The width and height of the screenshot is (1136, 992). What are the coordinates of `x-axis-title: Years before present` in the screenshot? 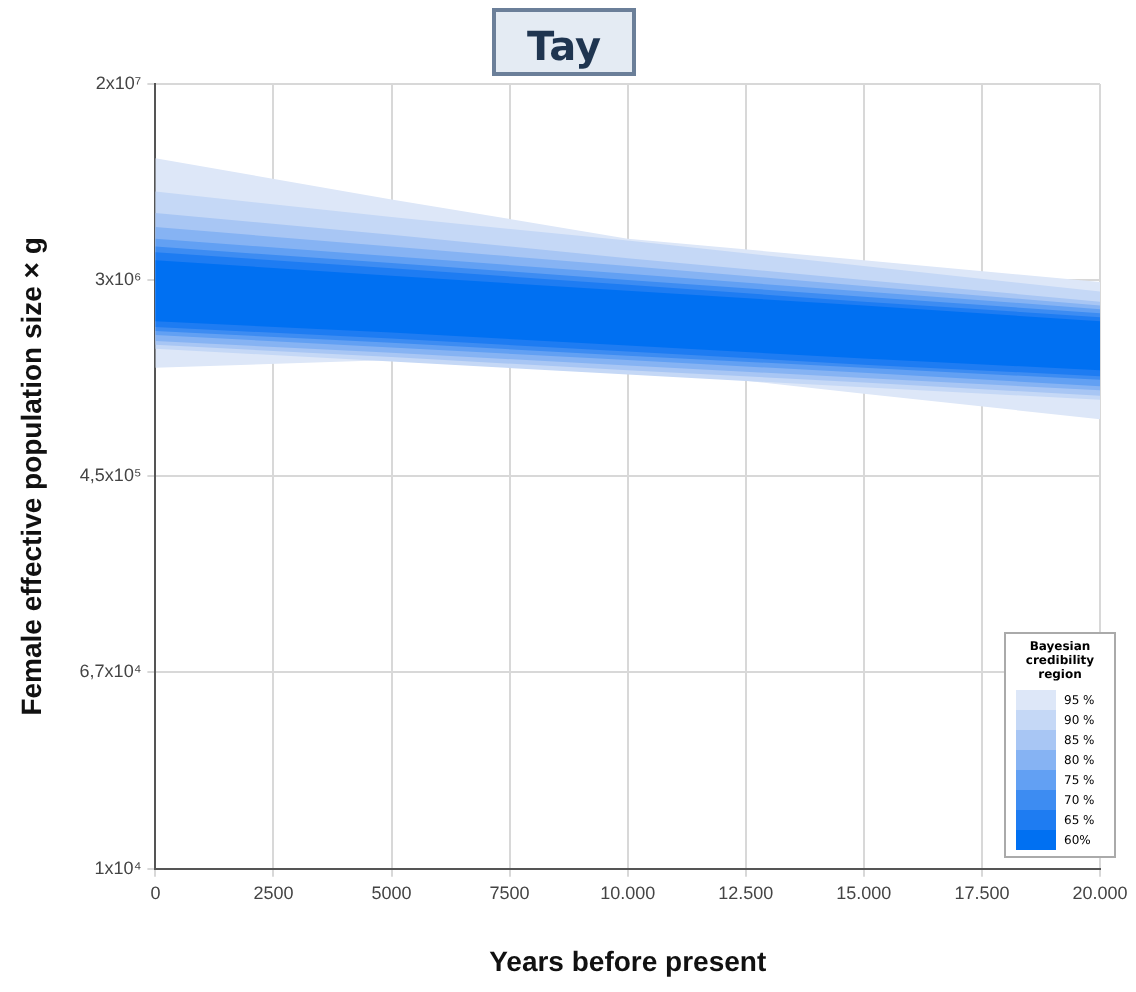 It's located at (628, 960).